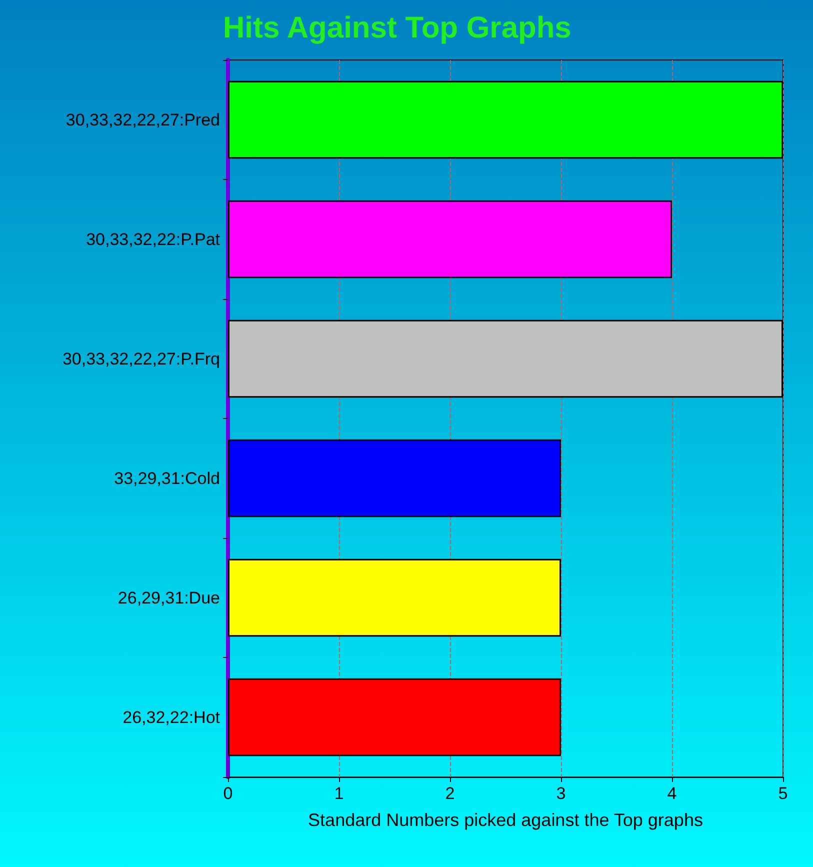  I want to click on x-tick-label: 0, so click(228, 793).